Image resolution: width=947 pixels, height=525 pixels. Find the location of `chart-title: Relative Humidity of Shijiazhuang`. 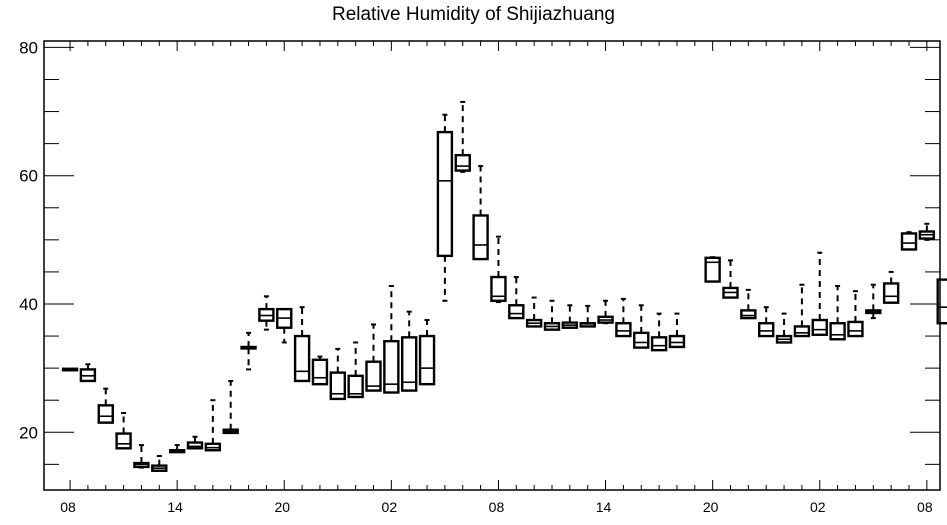

chart-title: Relative Humidity of Shijiazhuang is located at coordinates (473, 14).